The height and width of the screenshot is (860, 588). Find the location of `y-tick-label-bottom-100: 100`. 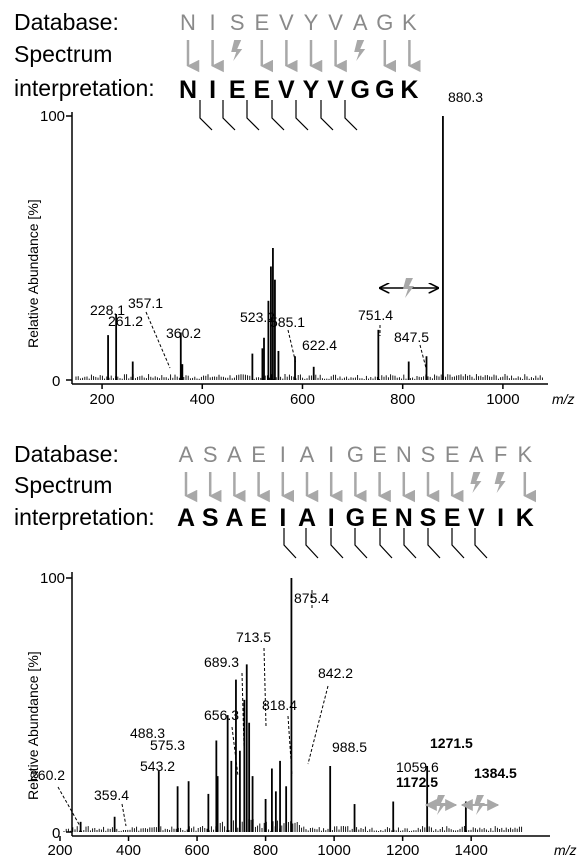

y-tick-label-bottom-100: 100 is located at coordinates (52, 578).